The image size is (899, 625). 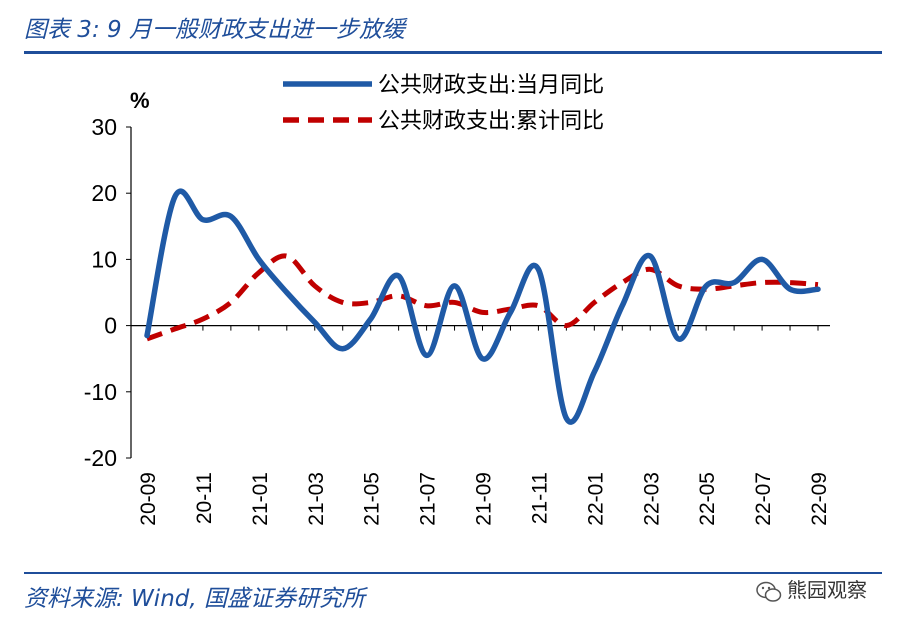 I want to click on x-tick-label: 20-11, so click(x=204, y=498).